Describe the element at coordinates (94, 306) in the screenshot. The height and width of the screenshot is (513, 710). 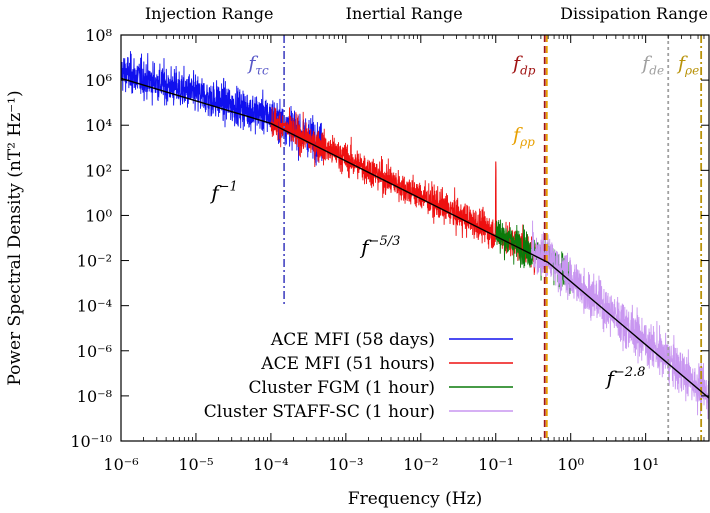
I see `y-tick-label: 10⁻⁴` at that location.